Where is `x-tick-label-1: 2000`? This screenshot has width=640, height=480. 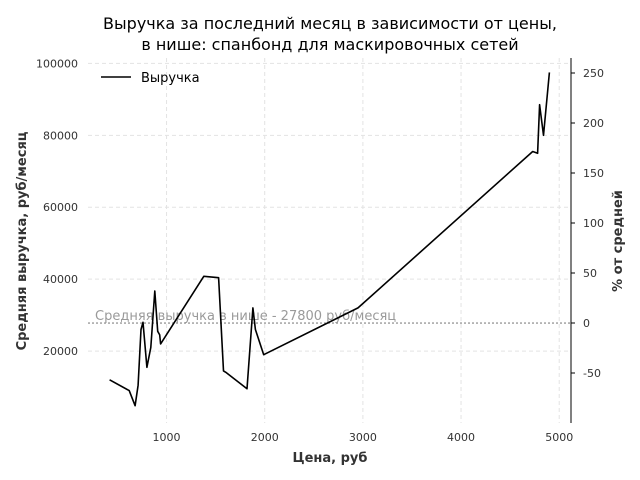 x-tick-label-1: 2000 is located at coordinates (265, 437).